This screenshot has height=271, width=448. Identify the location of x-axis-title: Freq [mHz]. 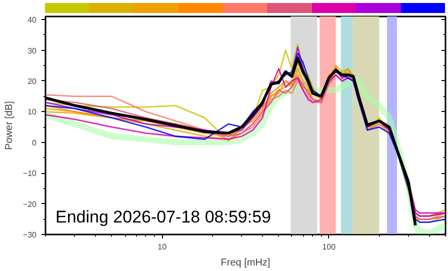
(245, 263).